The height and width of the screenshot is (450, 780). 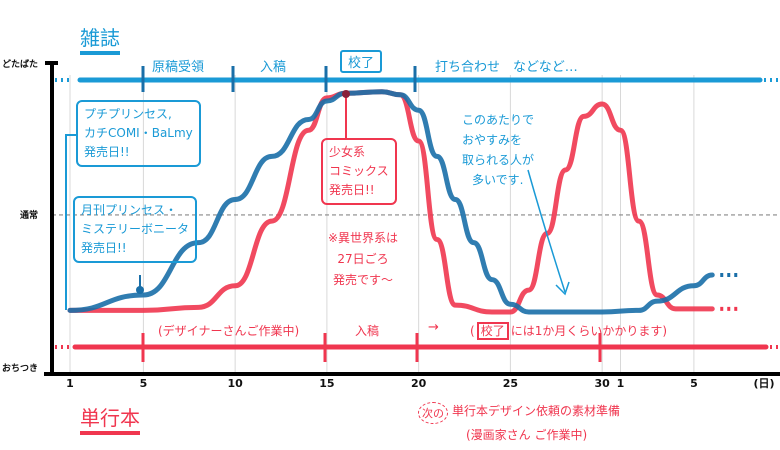 I want to click on y-label-middle: 通常, so click(x=29, y=216).